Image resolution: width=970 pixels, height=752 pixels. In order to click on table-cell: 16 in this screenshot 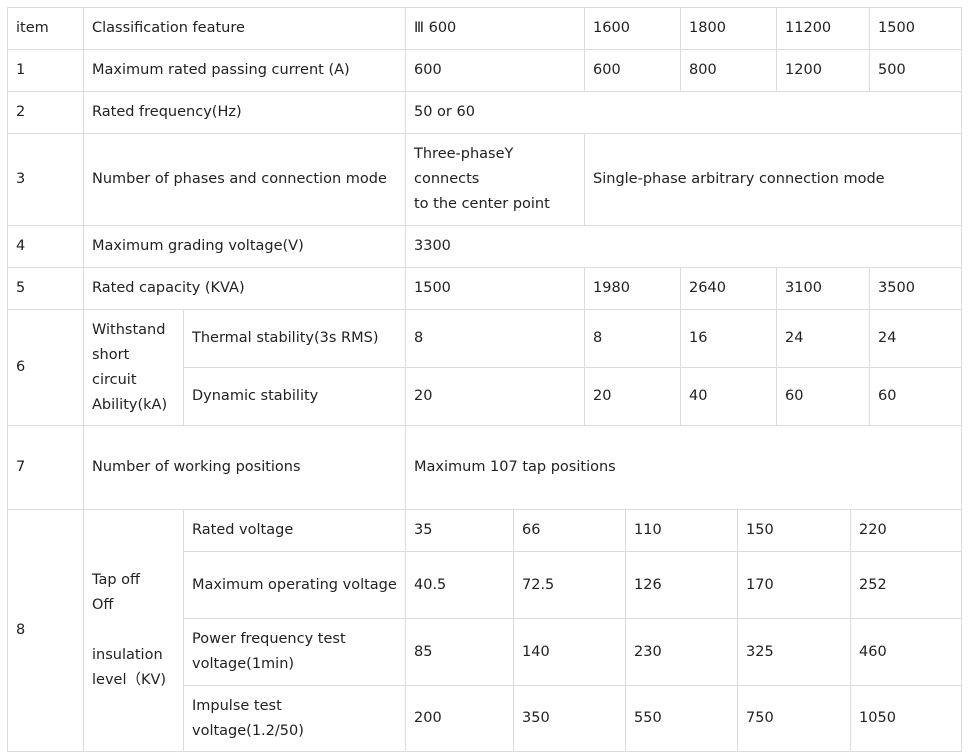, I will do `click(729, 338)`.